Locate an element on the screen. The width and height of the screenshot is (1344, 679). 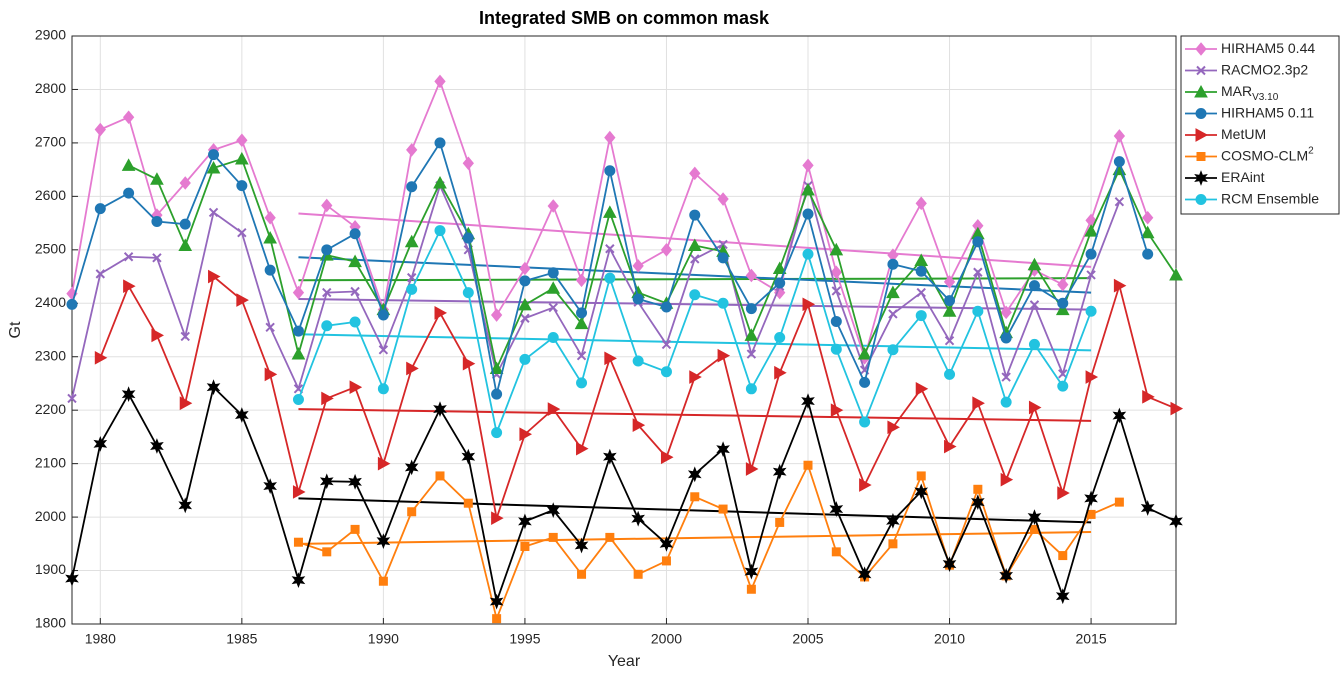
legend-text: MAR is located at coordinates (1236, 91).